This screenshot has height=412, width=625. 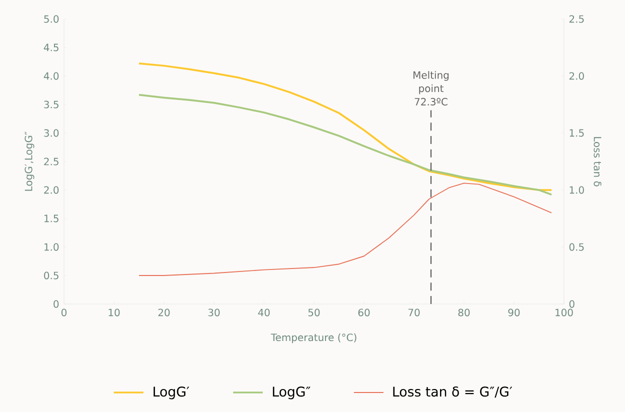 What do you see at coordinates (414, 312) in the screenshot?
I see `x-tick-label: 70` at bounding box center [414, 312].